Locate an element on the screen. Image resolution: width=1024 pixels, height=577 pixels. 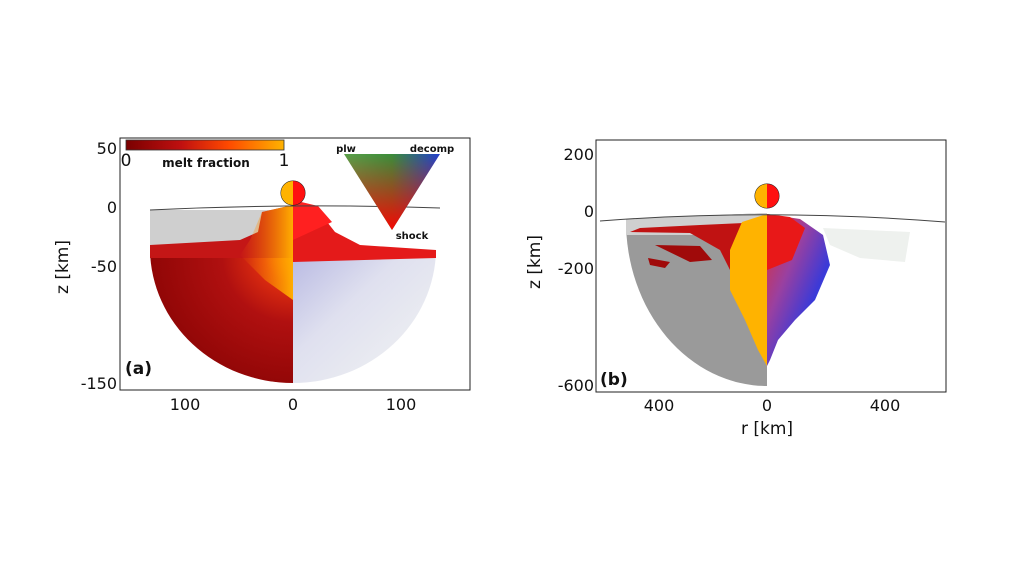
panel-b-surface-line is located at coordinates (772, 218).